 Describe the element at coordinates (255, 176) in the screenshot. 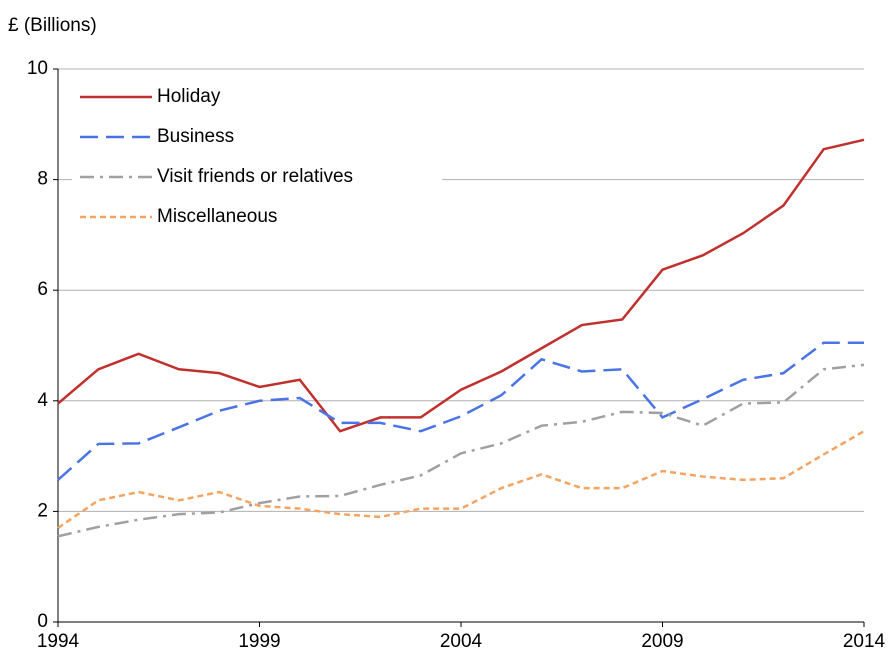

I see `legend-label: Visit friends or relatives` at that location.